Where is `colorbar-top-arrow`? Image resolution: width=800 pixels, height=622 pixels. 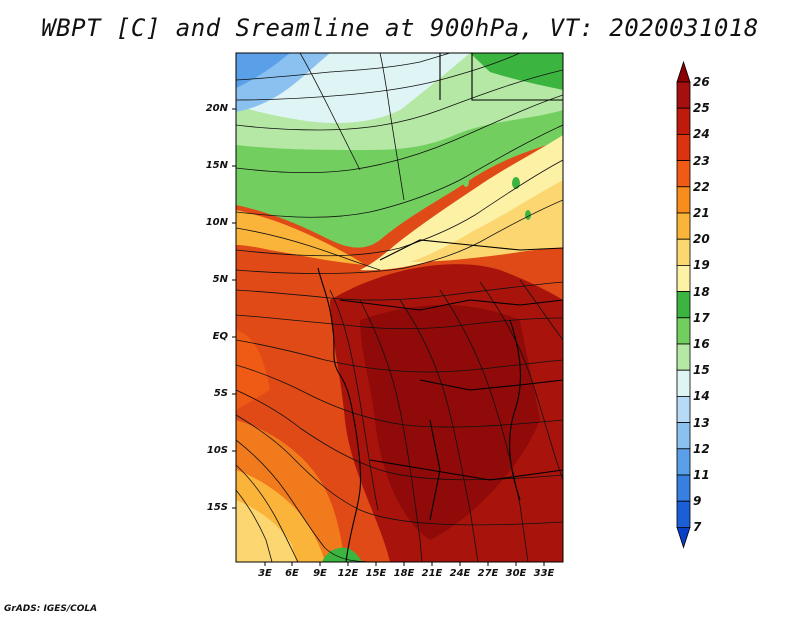 colorbar-top-arrow is located at coordinates (683, 71).